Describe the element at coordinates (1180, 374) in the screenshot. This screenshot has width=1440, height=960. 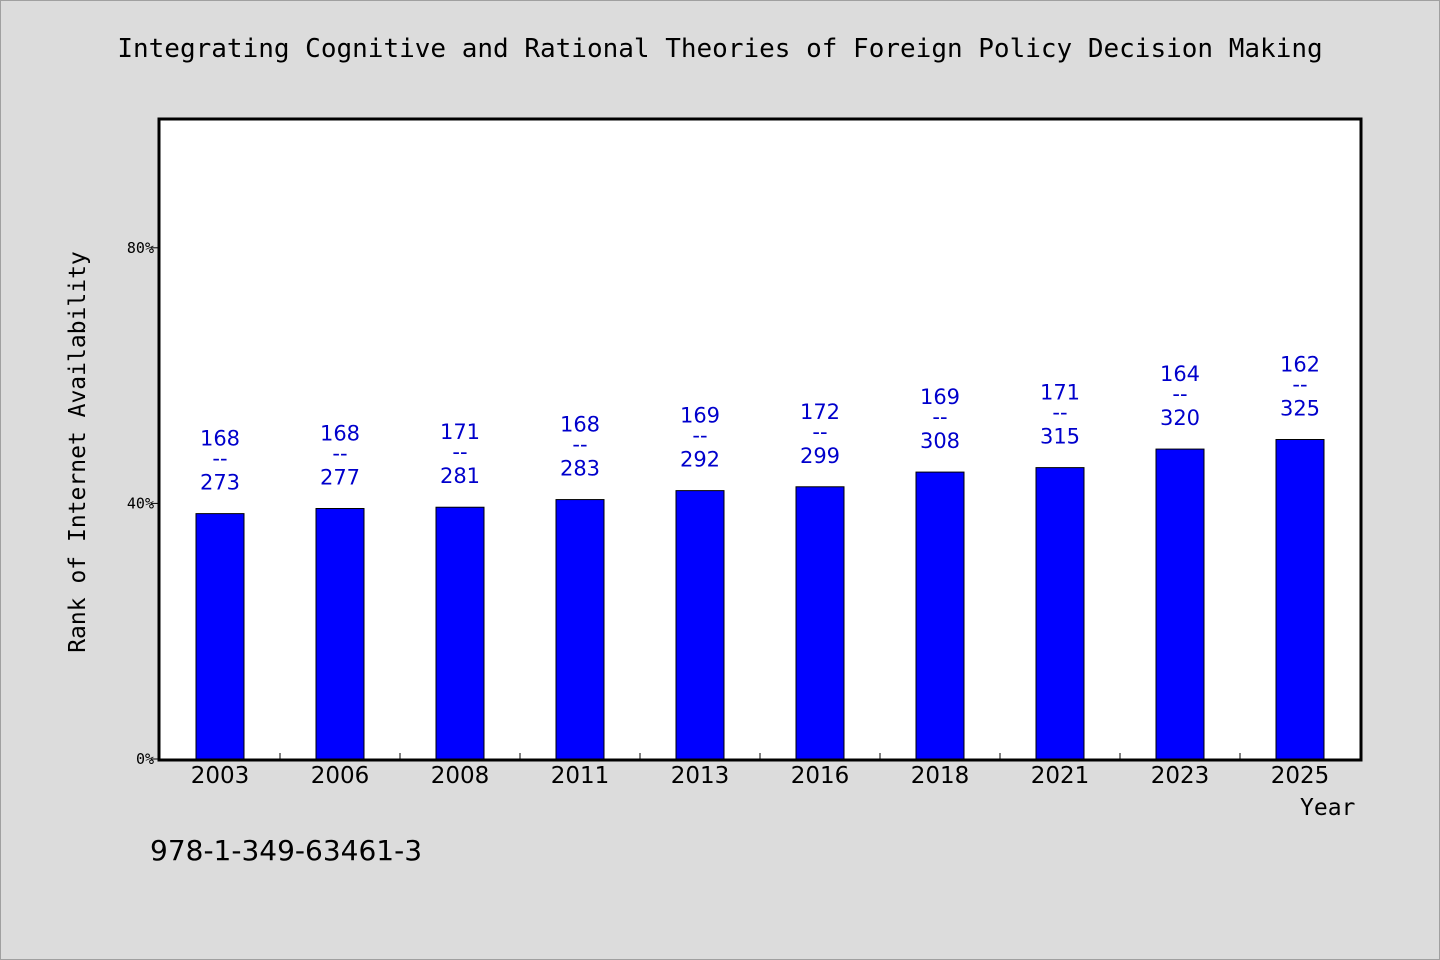
I see `data-label-top: 164` at that location.